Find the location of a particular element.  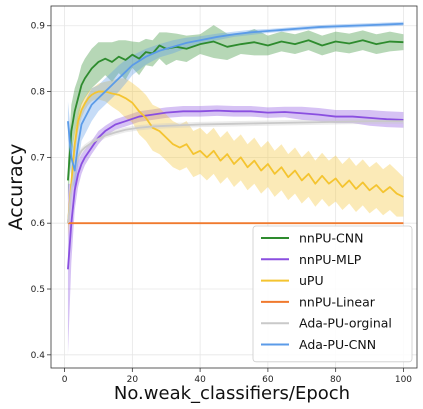

legend-label-nnpu-cnn: nnPU-CNN is located at coordinates (331, 238).